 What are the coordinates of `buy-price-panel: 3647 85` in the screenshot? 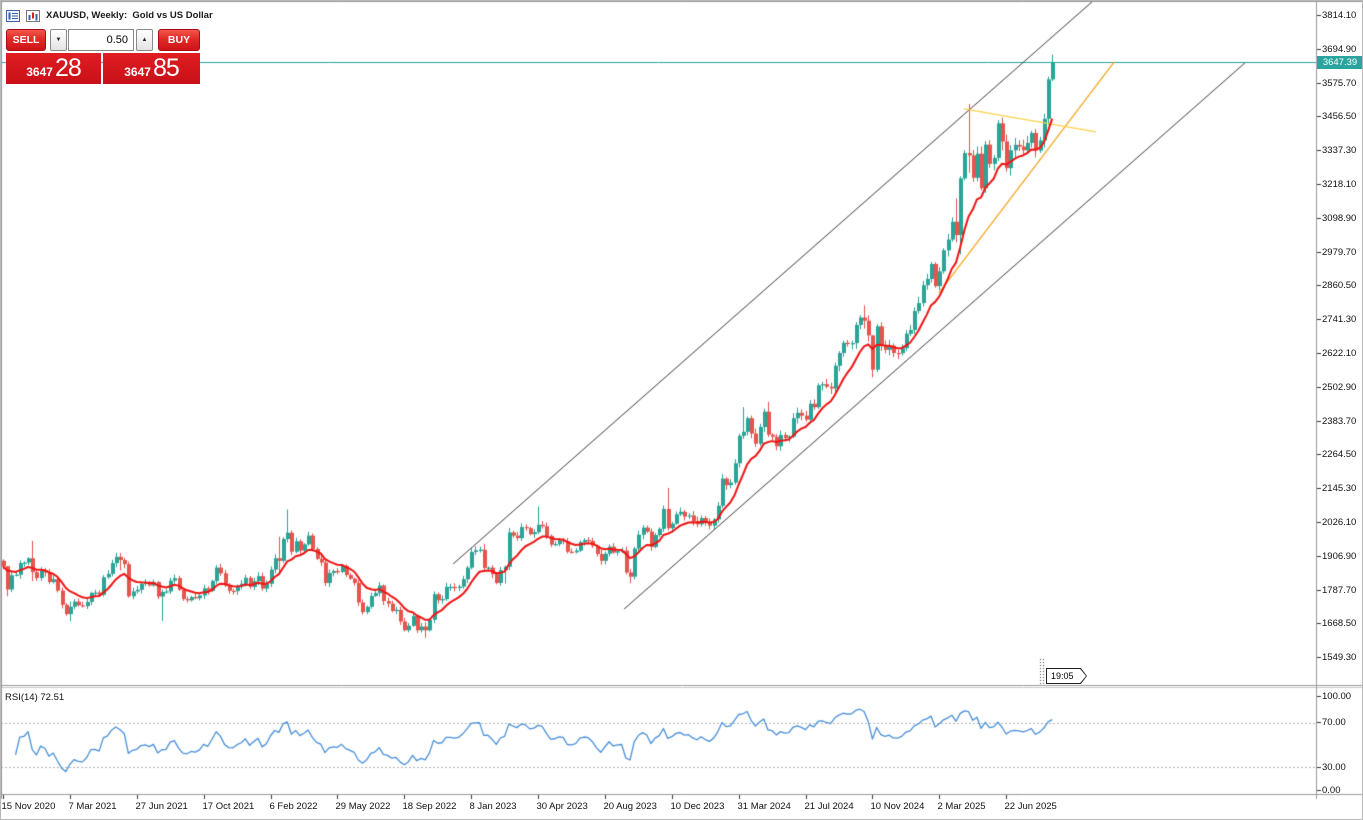 It's located at (151, 68).